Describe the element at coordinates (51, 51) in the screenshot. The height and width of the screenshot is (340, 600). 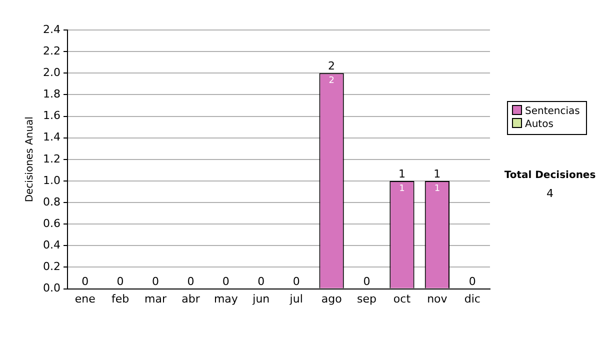
I see `y-tick-label: 2.2` at that location.